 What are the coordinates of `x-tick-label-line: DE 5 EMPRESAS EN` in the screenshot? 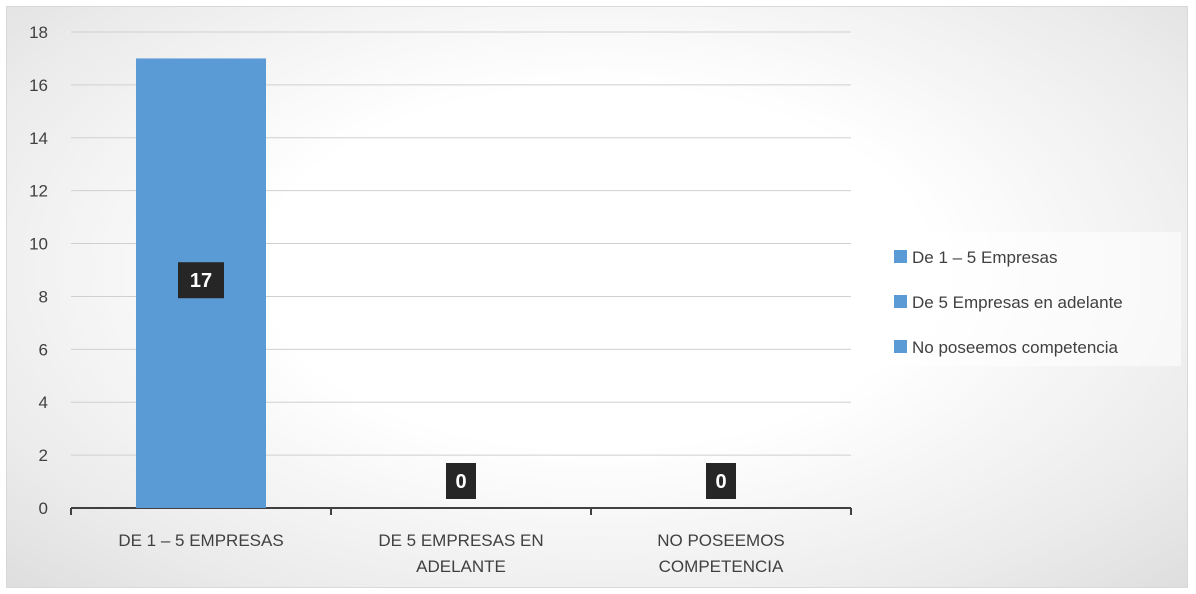 It's located at (460, 540).